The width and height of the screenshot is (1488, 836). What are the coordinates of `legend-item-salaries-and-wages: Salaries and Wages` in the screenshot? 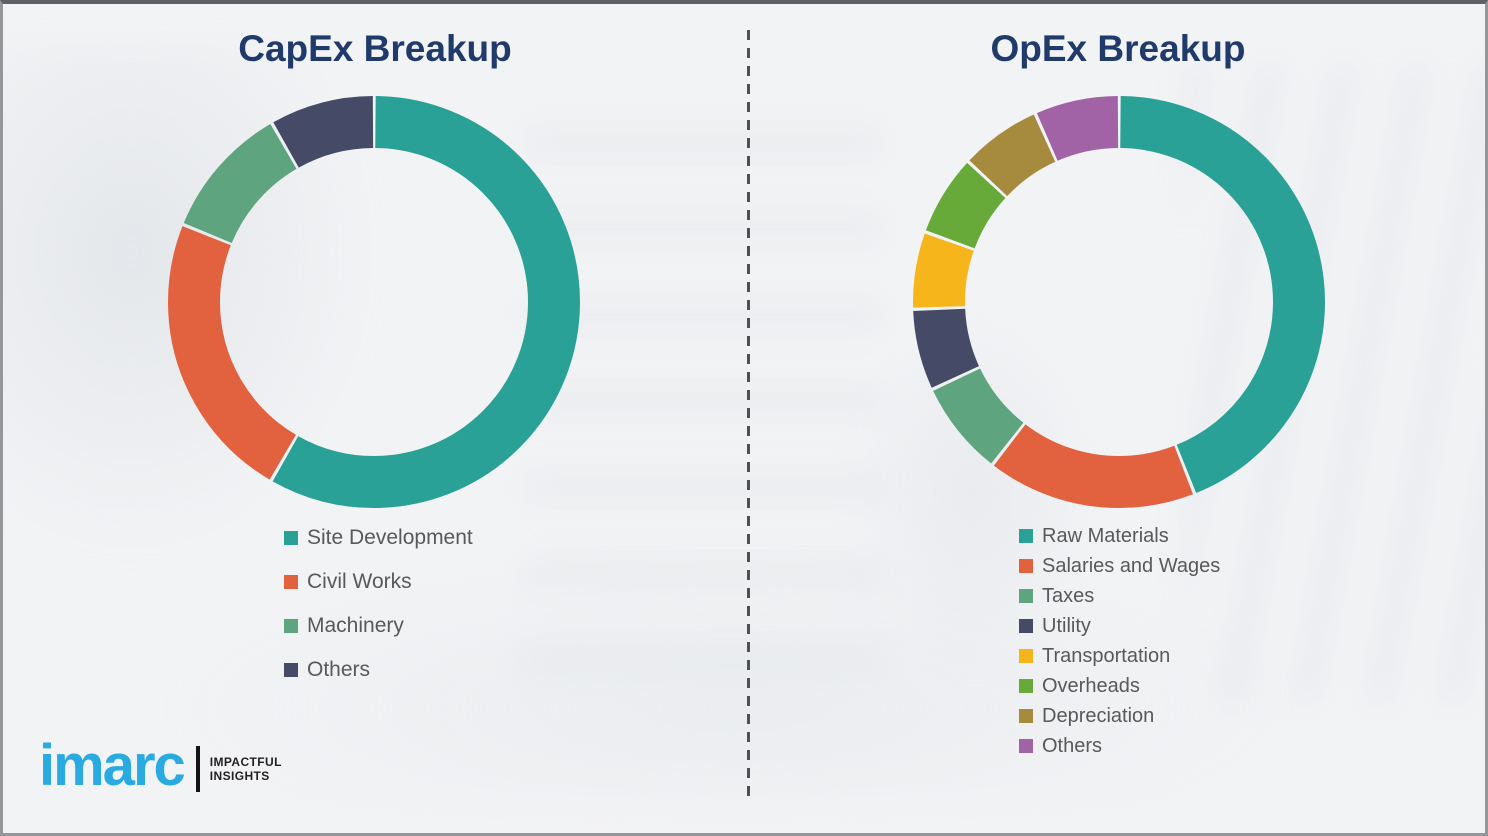 It's located at (1119, 566).